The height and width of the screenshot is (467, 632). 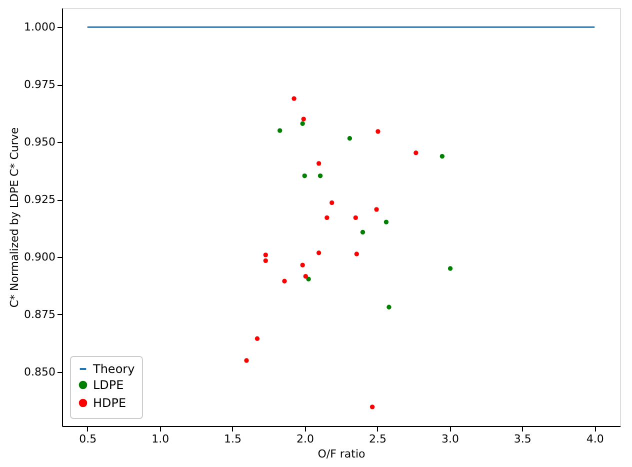 I want to click on x-tick-label: 2.0, so click(x=305, y=439).